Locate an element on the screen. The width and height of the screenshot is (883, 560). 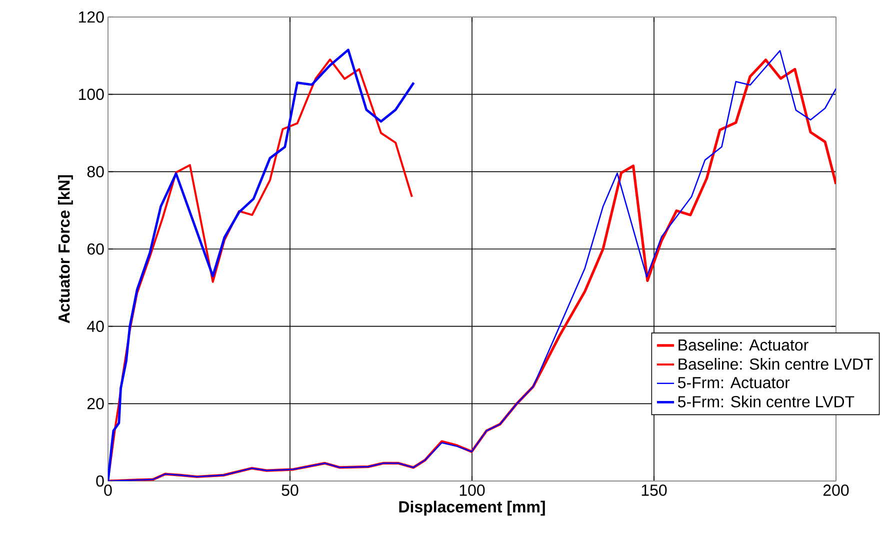
y-tick-label: 80 is located at coordinates (95, 172).